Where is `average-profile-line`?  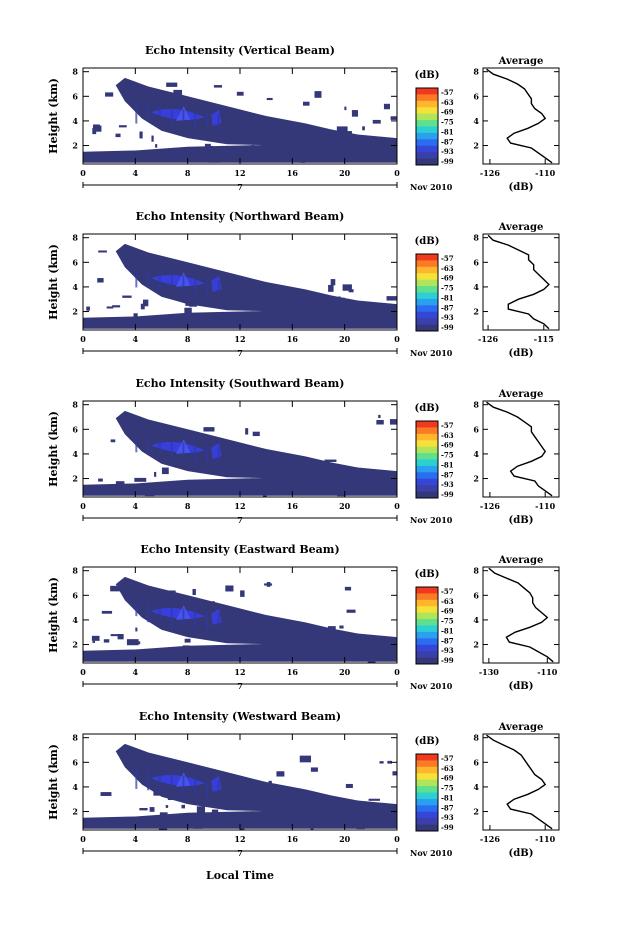
average-profile-line is located at coordinates (521, 615).